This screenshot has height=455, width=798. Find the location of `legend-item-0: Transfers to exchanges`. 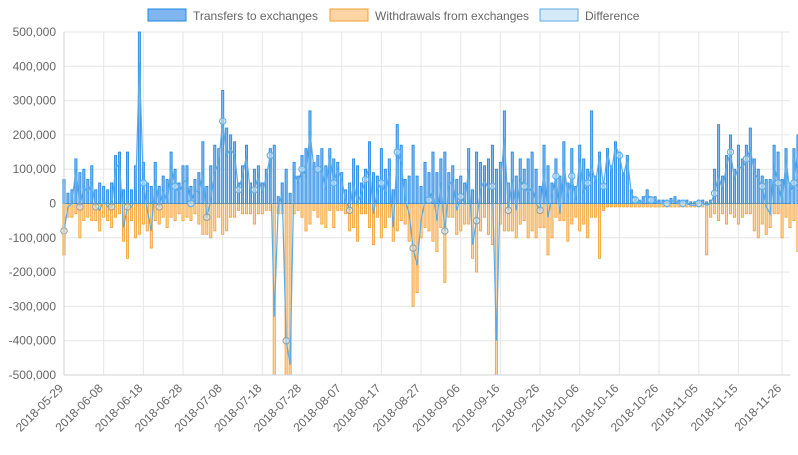

legend-item-0: Transfers to exchanges is located at coordinates (232, 15).